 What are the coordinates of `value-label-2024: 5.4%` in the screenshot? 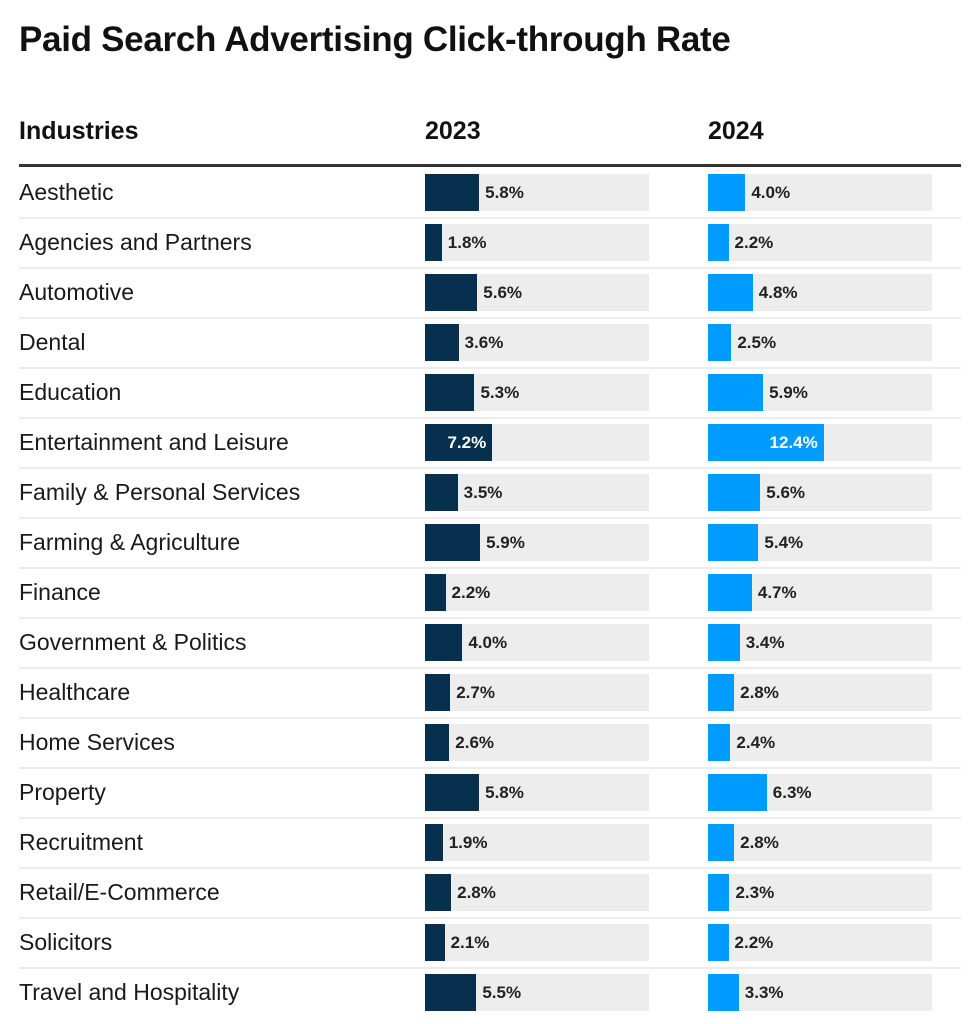 It's located at (784, 542).